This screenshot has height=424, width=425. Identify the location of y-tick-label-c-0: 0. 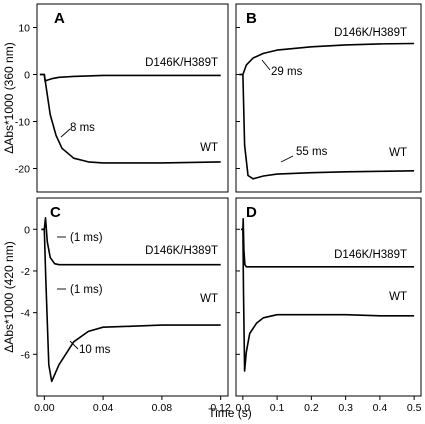
(27, 230).